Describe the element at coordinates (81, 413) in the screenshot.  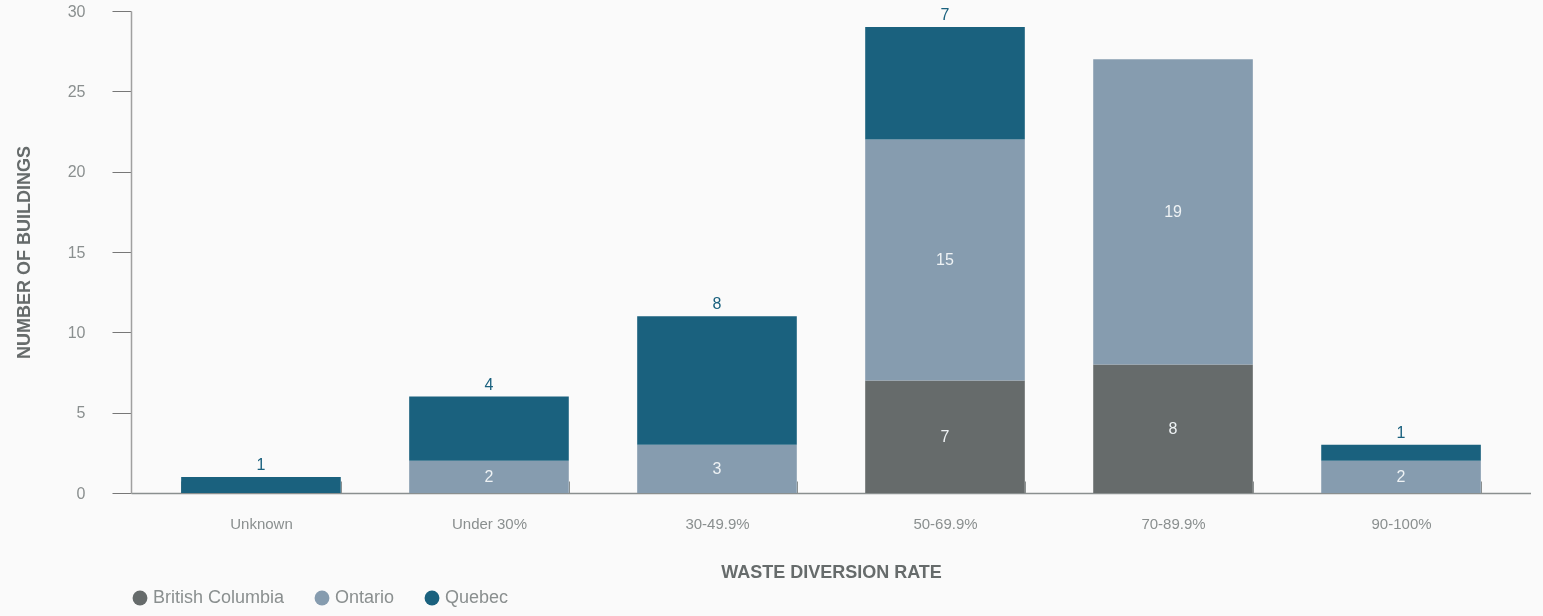
I see `y-tick-label: 5` at that location.